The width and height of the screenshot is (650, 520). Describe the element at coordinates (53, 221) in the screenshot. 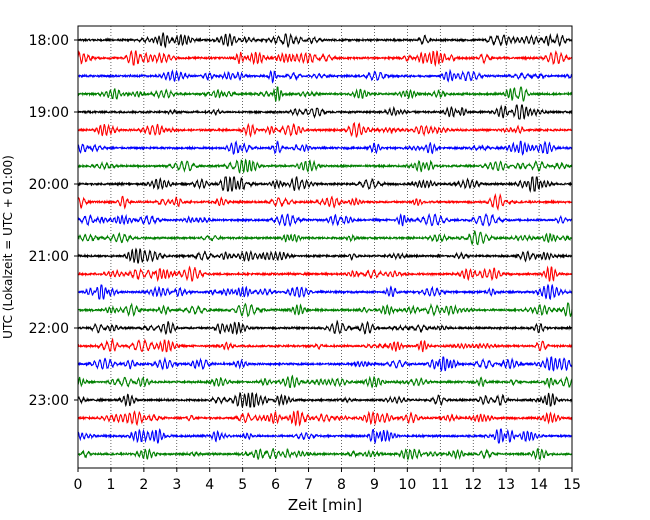

I see `y-axis-ticks: 18:00 19:00 20:00 21:00 22:00 23:00` at that location.